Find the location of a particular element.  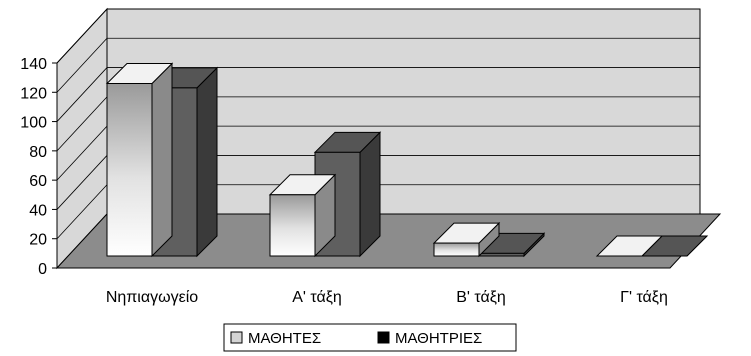

category-label: Α' τάξη is located at coordinates (317, 297).